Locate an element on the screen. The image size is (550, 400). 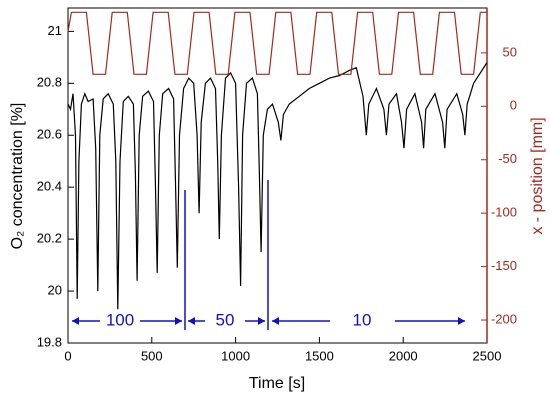
x-tick-label: 2000 is located at coordinates (403, 355).